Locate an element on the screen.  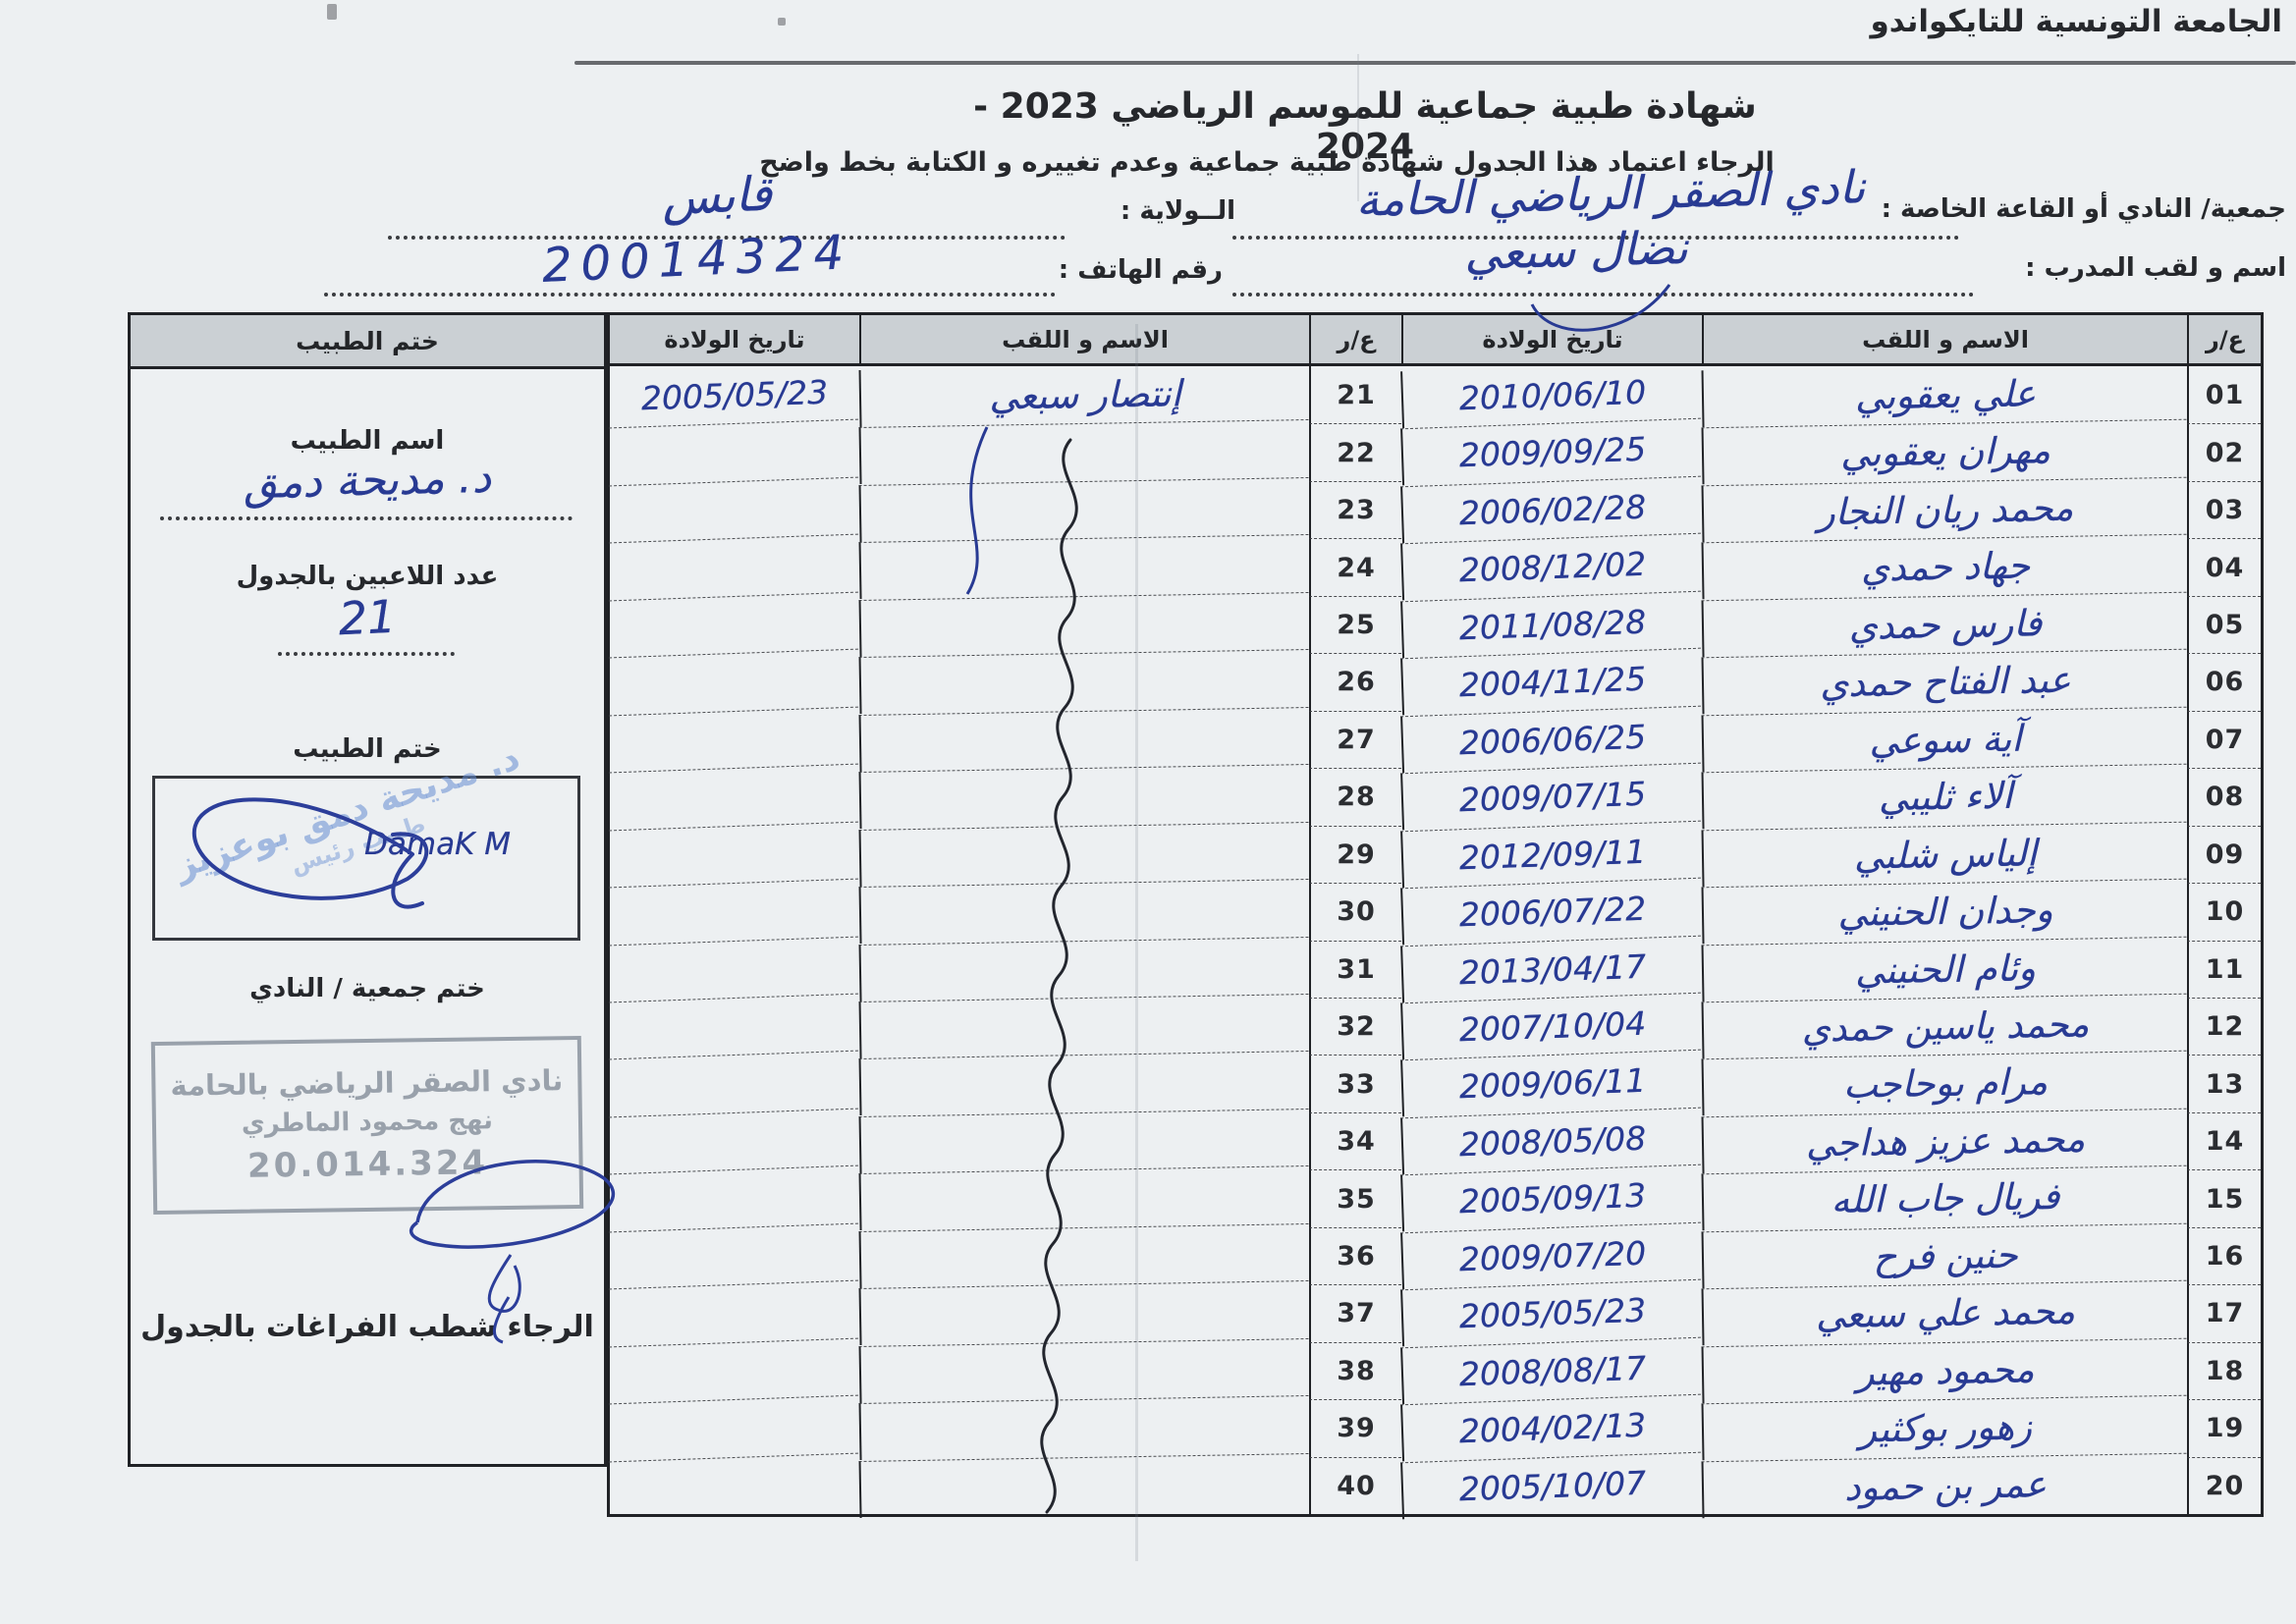
doctor-name-label: اسم الطبيب is located at coordinates (367, 441).